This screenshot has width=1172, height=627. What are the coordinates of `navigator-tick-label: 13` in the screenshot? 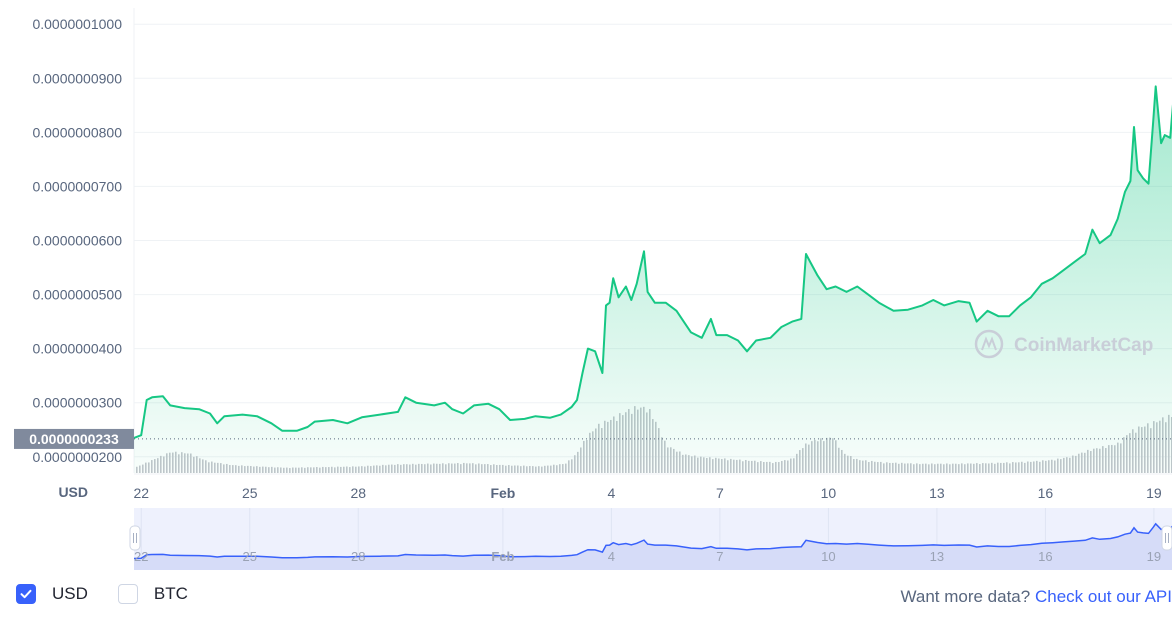 It's located at (937, 556).